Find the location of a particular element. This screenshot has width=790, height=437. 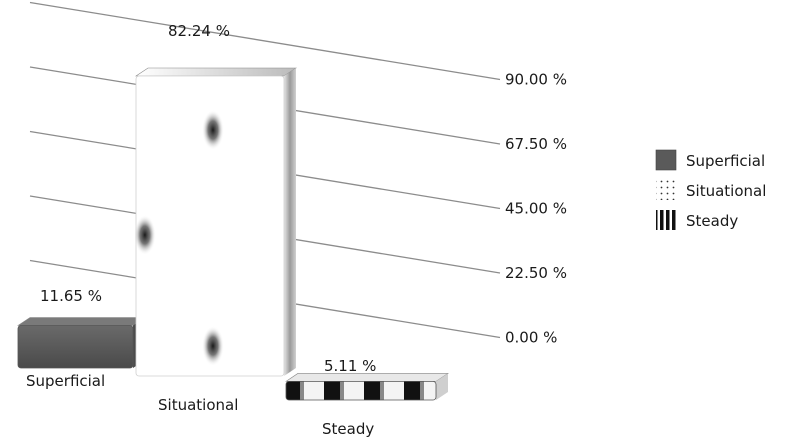

legend: Superficial Situational Steady is located at coordinates (710, 189).